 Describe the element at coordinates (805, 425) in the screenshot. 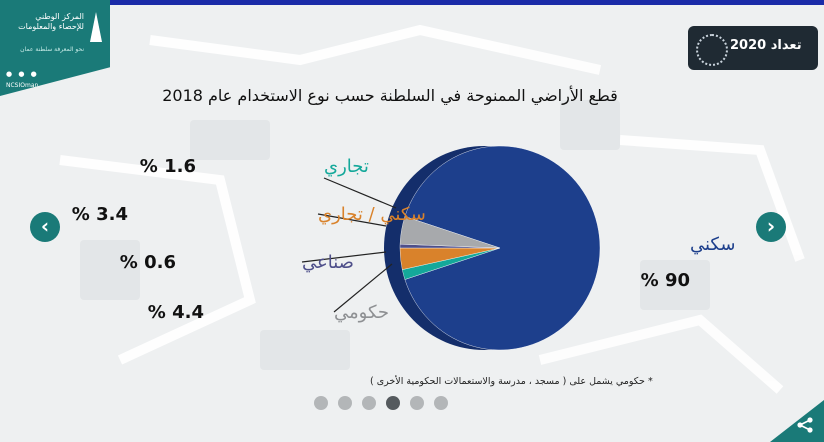

I see `share-icon` at that location.